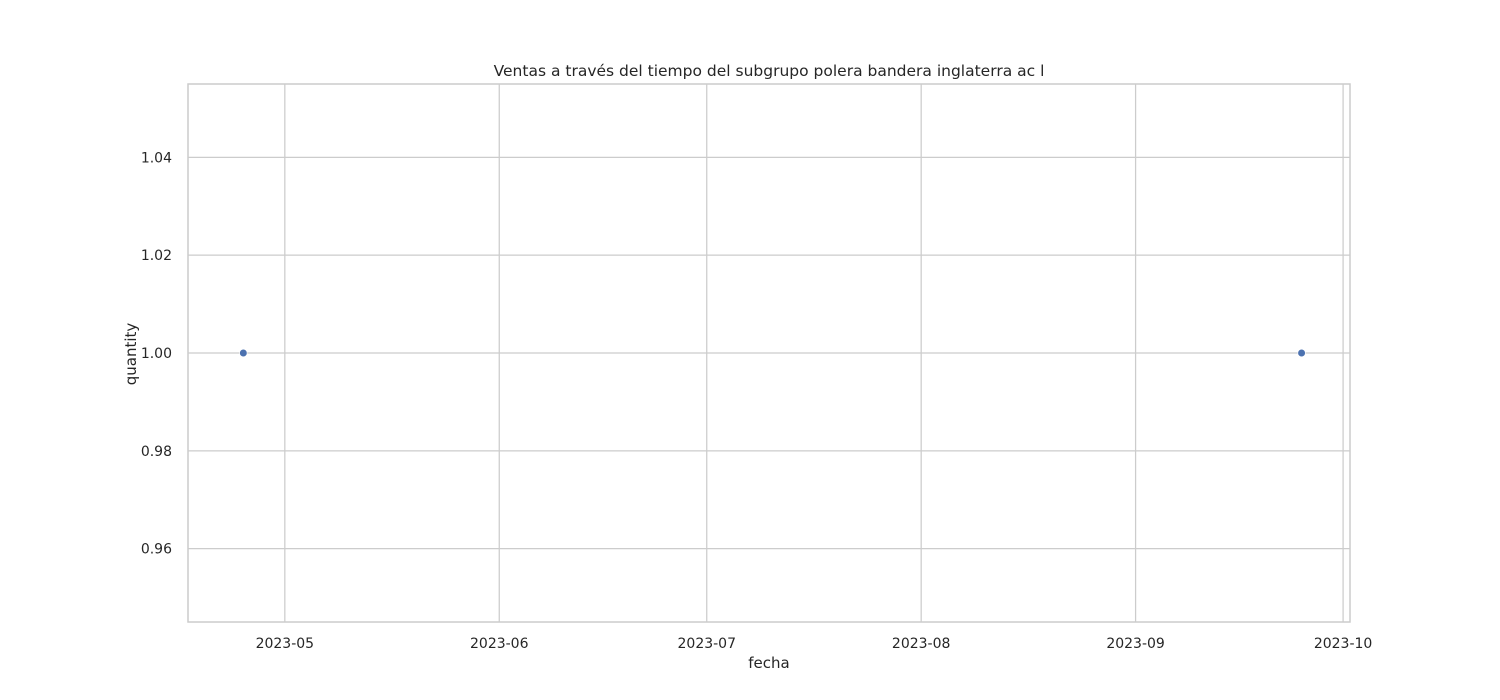 The image size is (1500, 700). I want to click on x-tick-label: 2023-06, so click(499, 644).